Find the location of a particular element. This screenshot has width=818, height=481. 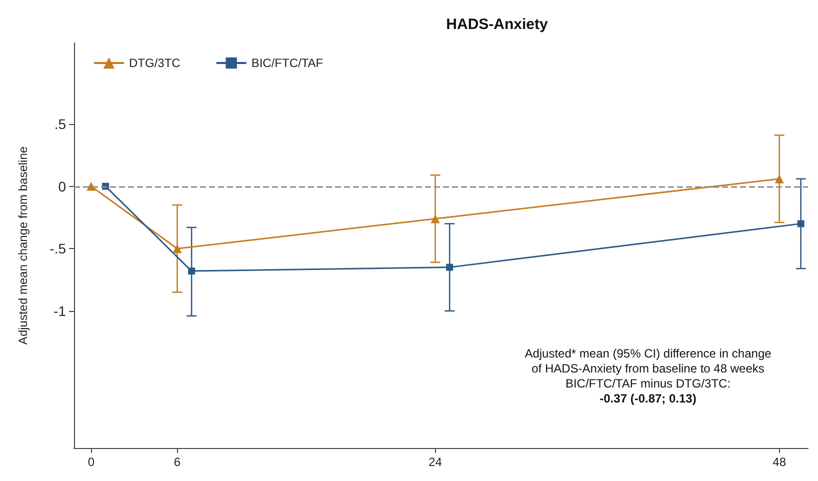

y-tick-label: .5 is located at coordinates (60, 124).